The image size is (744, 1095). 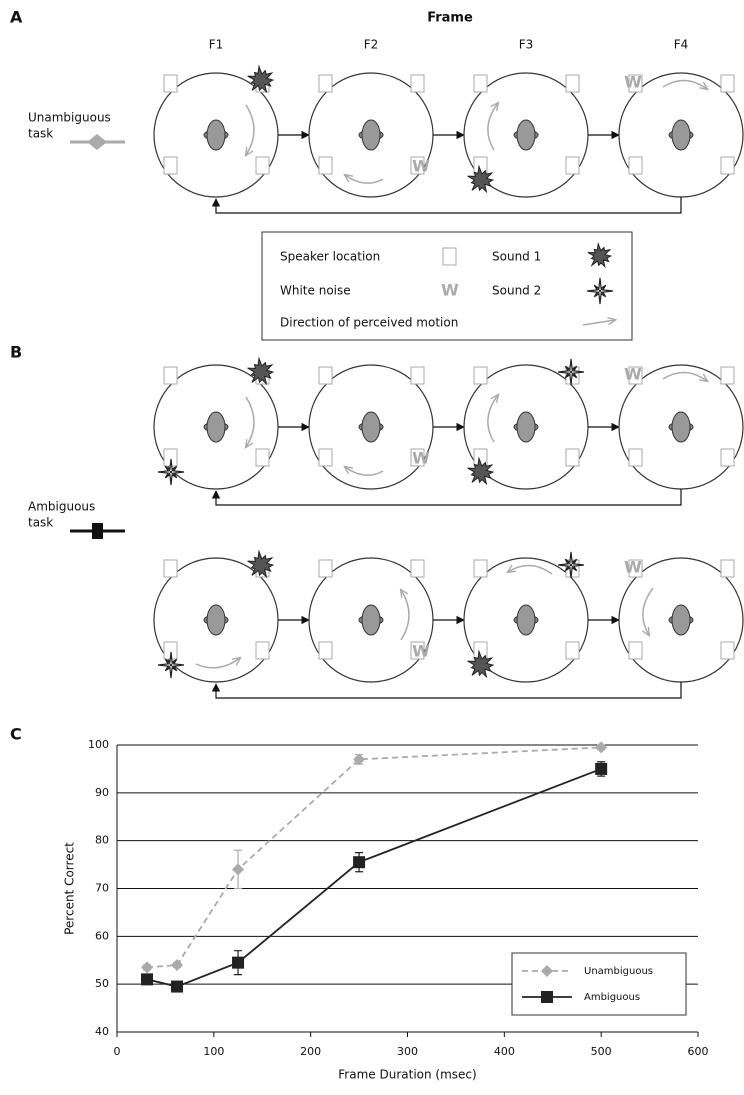 What do you see at coordinates (504, 1051) in the screenshot?
I see `x-tick-label: 400` at bounding box center [504, 1051].